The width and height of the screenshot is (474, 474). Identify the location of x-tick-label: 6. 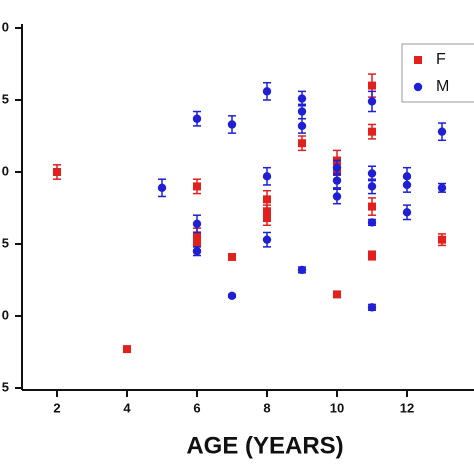
(196, 407).